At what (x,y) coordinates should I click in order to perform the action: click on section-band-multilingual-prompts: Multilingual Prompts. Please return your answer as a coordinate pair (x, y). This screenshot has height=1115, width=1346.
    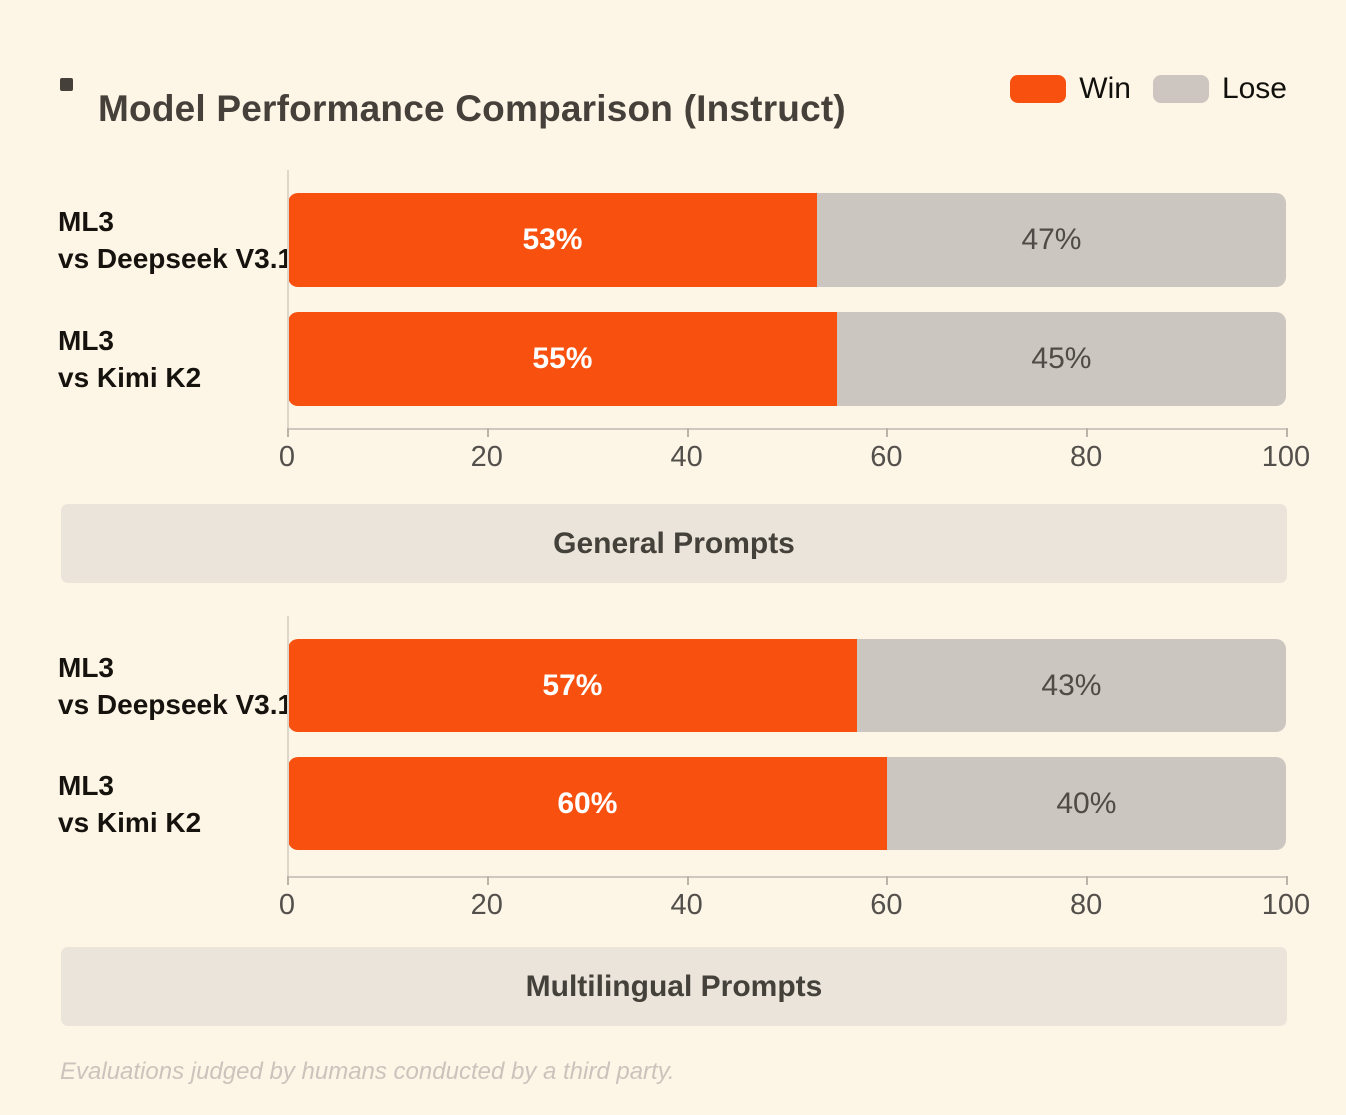
    Looking at the image, I should click on (674, 986).